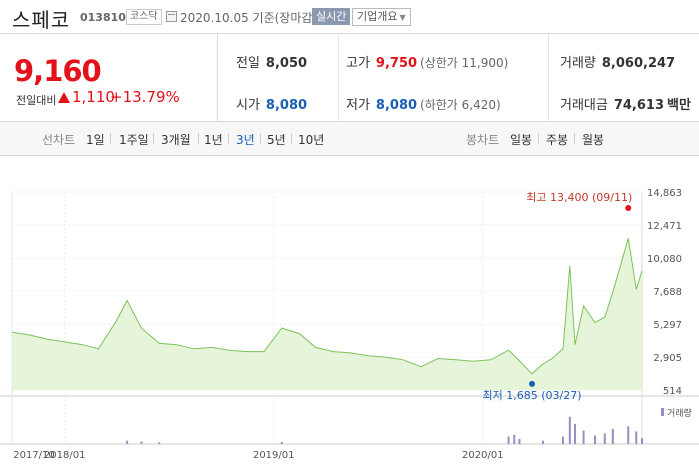 This screenshot has height=464, width=699. What do you see at coordinates (532, 383) in the screenshot?
I see `low-marker` at bounding box center [532, 383].